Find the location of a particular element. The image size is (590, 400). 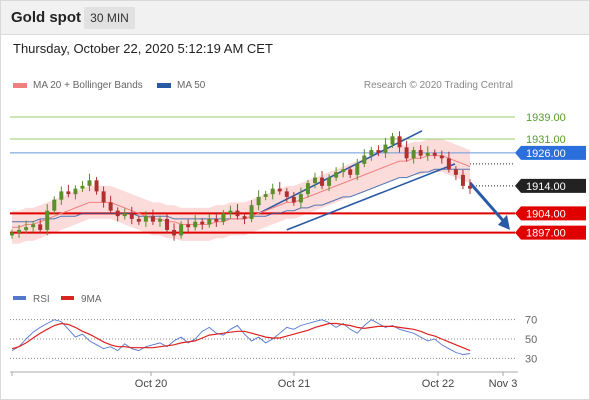

x-tick-label: Oct 21 is located at coordinates (294, 384).